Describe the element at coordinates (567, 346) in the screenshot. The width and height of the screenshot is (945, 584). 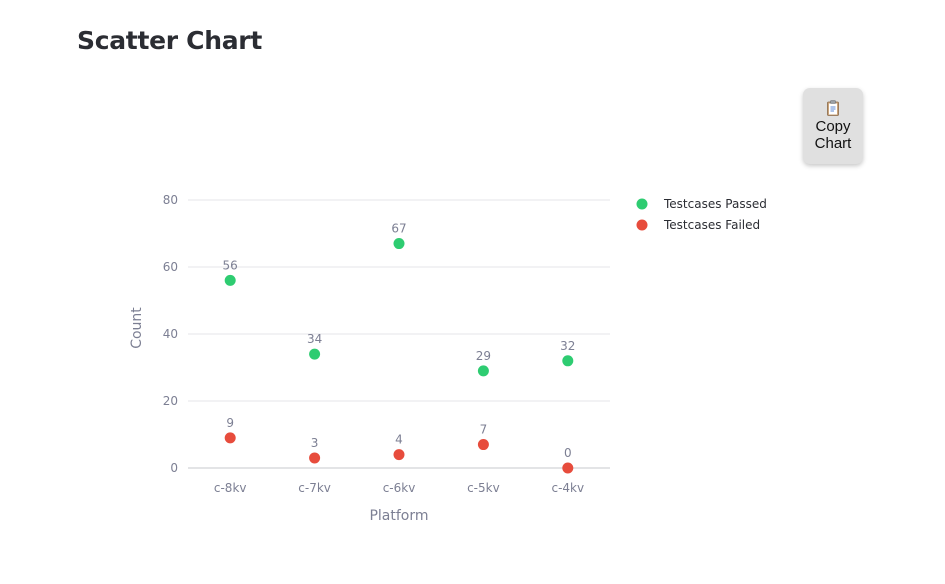
I see `data-label: 32` at that location.